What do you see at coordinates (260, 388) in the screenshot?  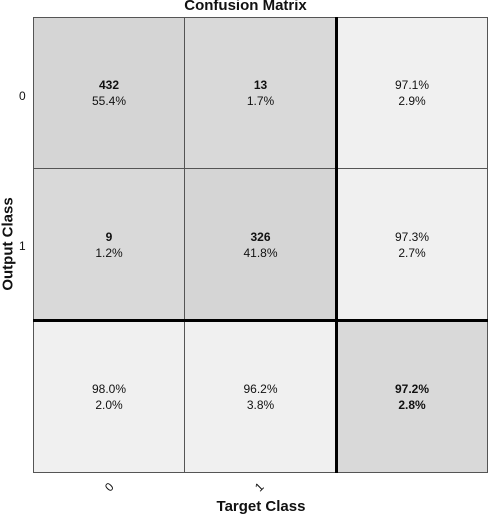 I see `col-correct-percent: 96.2%` at bounding box center [260, 388].